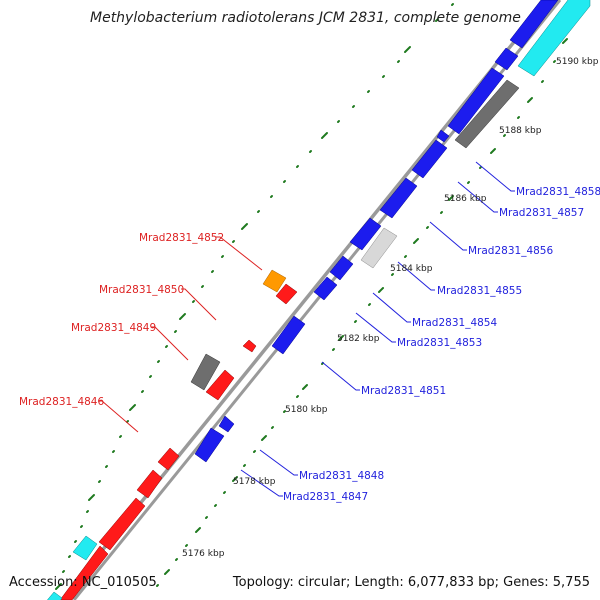 This screenshot has height=600, width=600. I want to click on kbp-label: 5184 kbp, so click(411, 269).